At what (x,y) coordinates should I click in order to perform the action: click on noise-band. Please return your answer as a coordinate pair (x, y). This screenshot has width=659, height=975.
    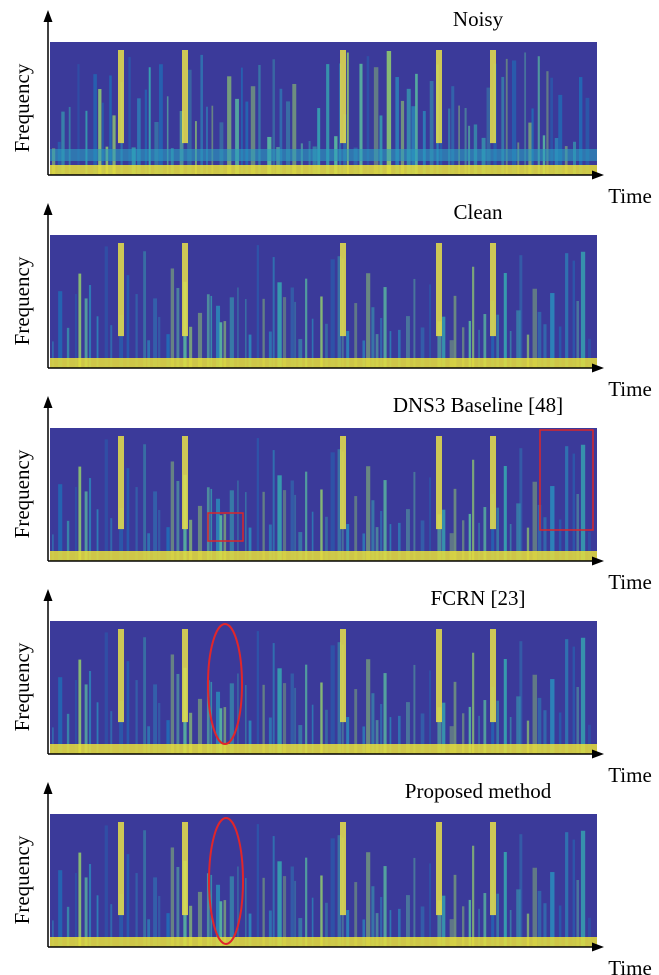
    Looking at the image, I should click on (323, 155).